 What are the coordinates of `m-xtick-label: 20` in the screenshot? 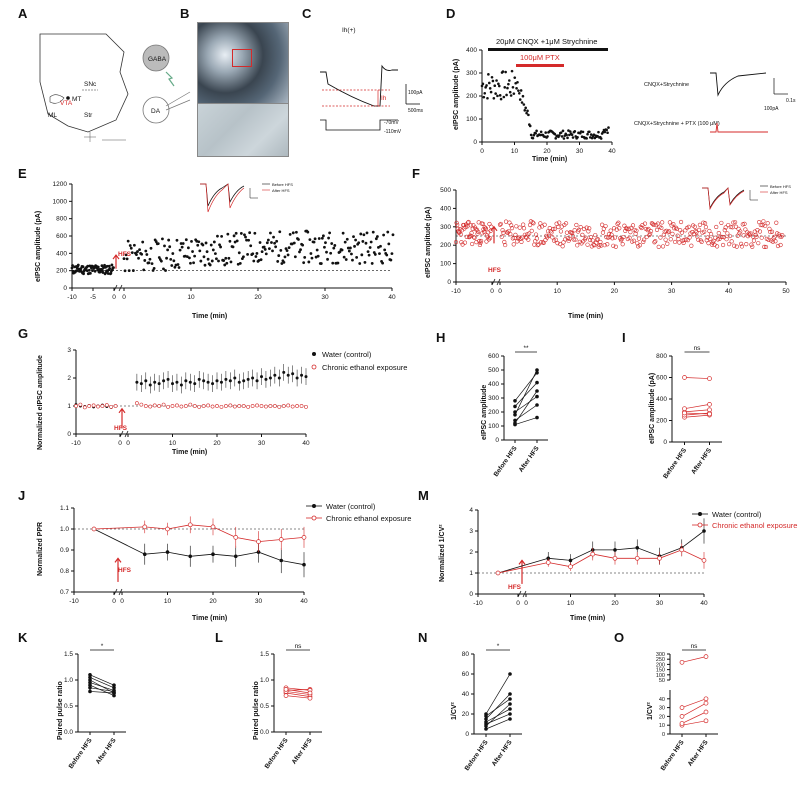 It's located at (615, 603).